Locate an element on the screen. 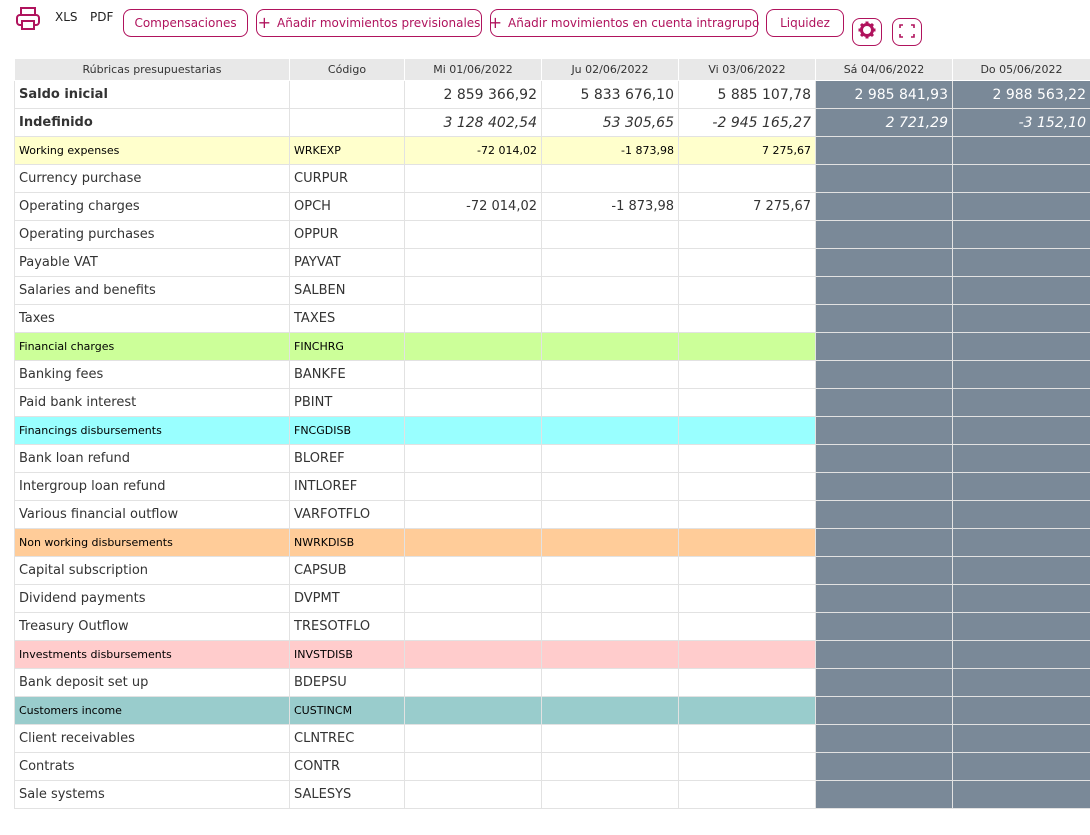 This screenshot has width=1090, height=835. value-cell: 5 833 676,10 is located at coordinates (610, 94).